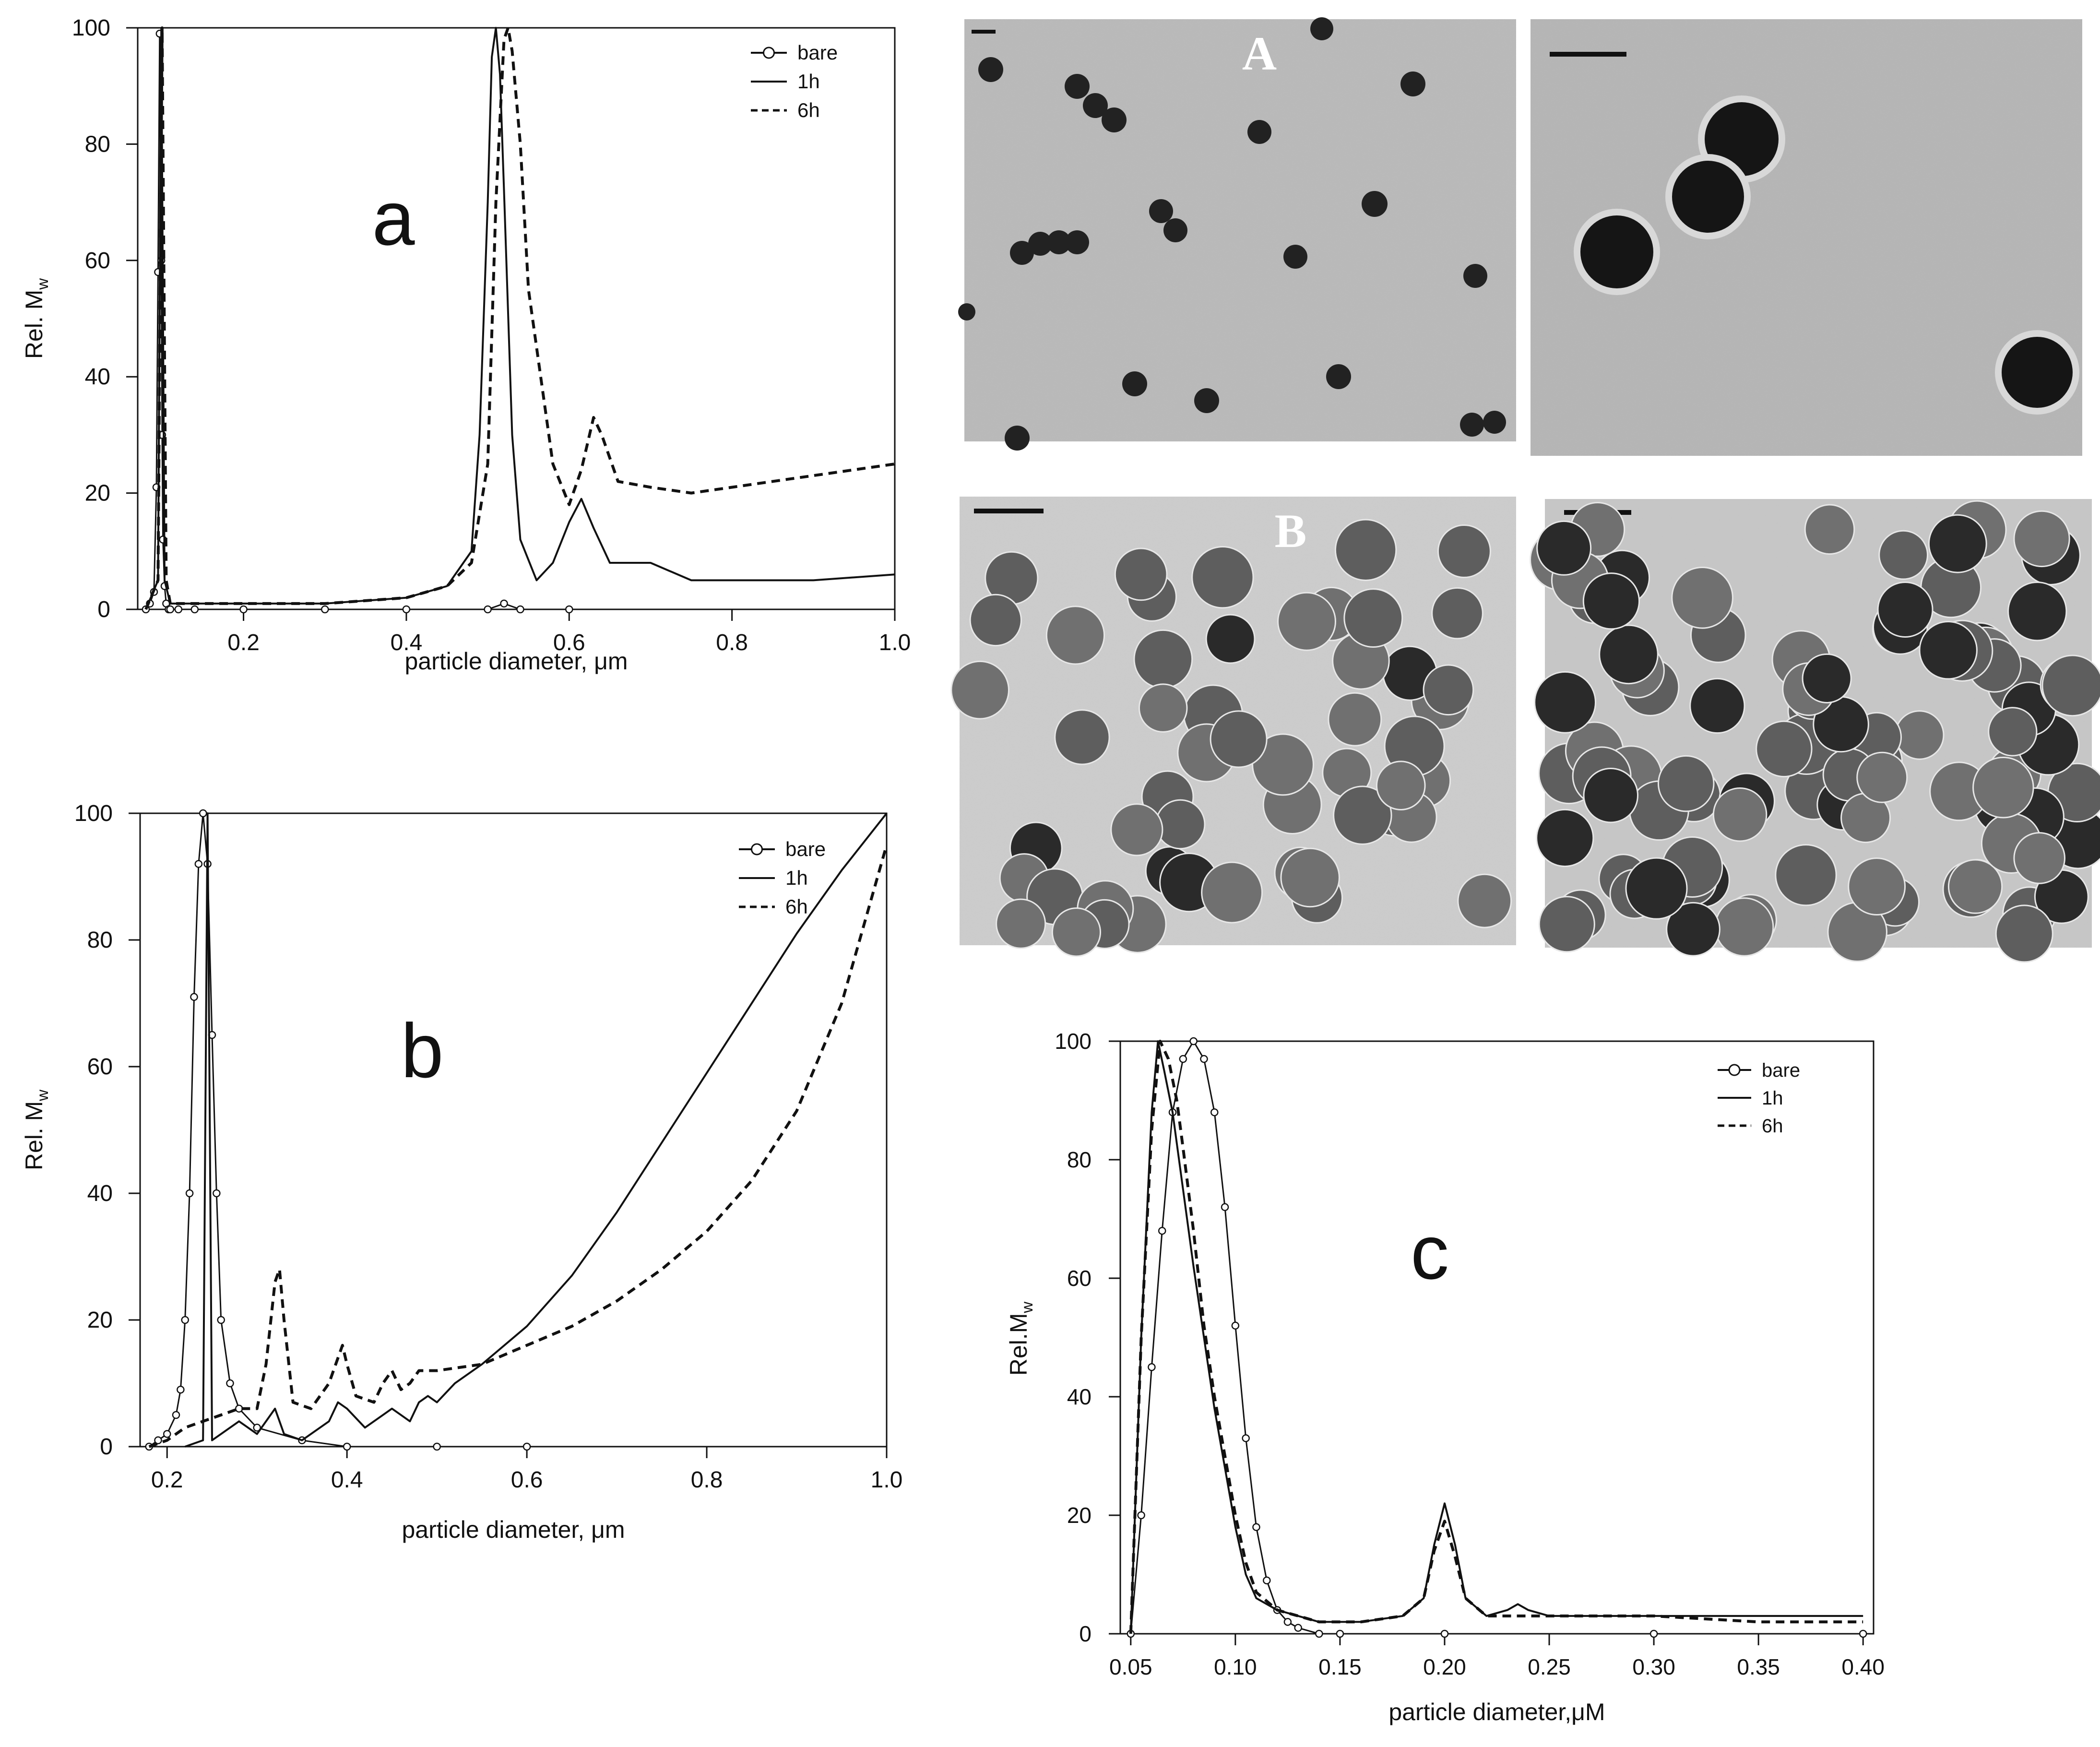 Image resolution: width=2100 pixels, height=1747 pixels. Describe the element at coordinates (357, 321) in the screenshot. I see `series-line-bare` at that location.